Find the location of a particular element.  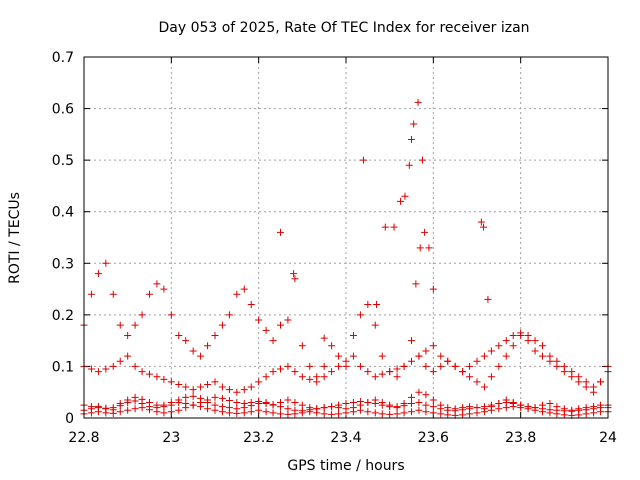

y-tick-label: 0.4 is located at coordinates (63, 213).